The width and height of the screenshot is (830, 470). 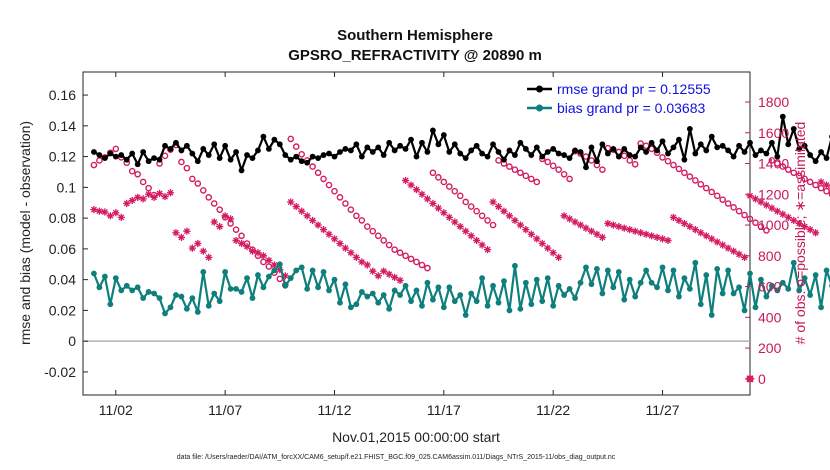 What do you see at coordinates (770, 317) in the screenshot?
I see `y-right-tick-label: 400` at bounding box center [770, 317].